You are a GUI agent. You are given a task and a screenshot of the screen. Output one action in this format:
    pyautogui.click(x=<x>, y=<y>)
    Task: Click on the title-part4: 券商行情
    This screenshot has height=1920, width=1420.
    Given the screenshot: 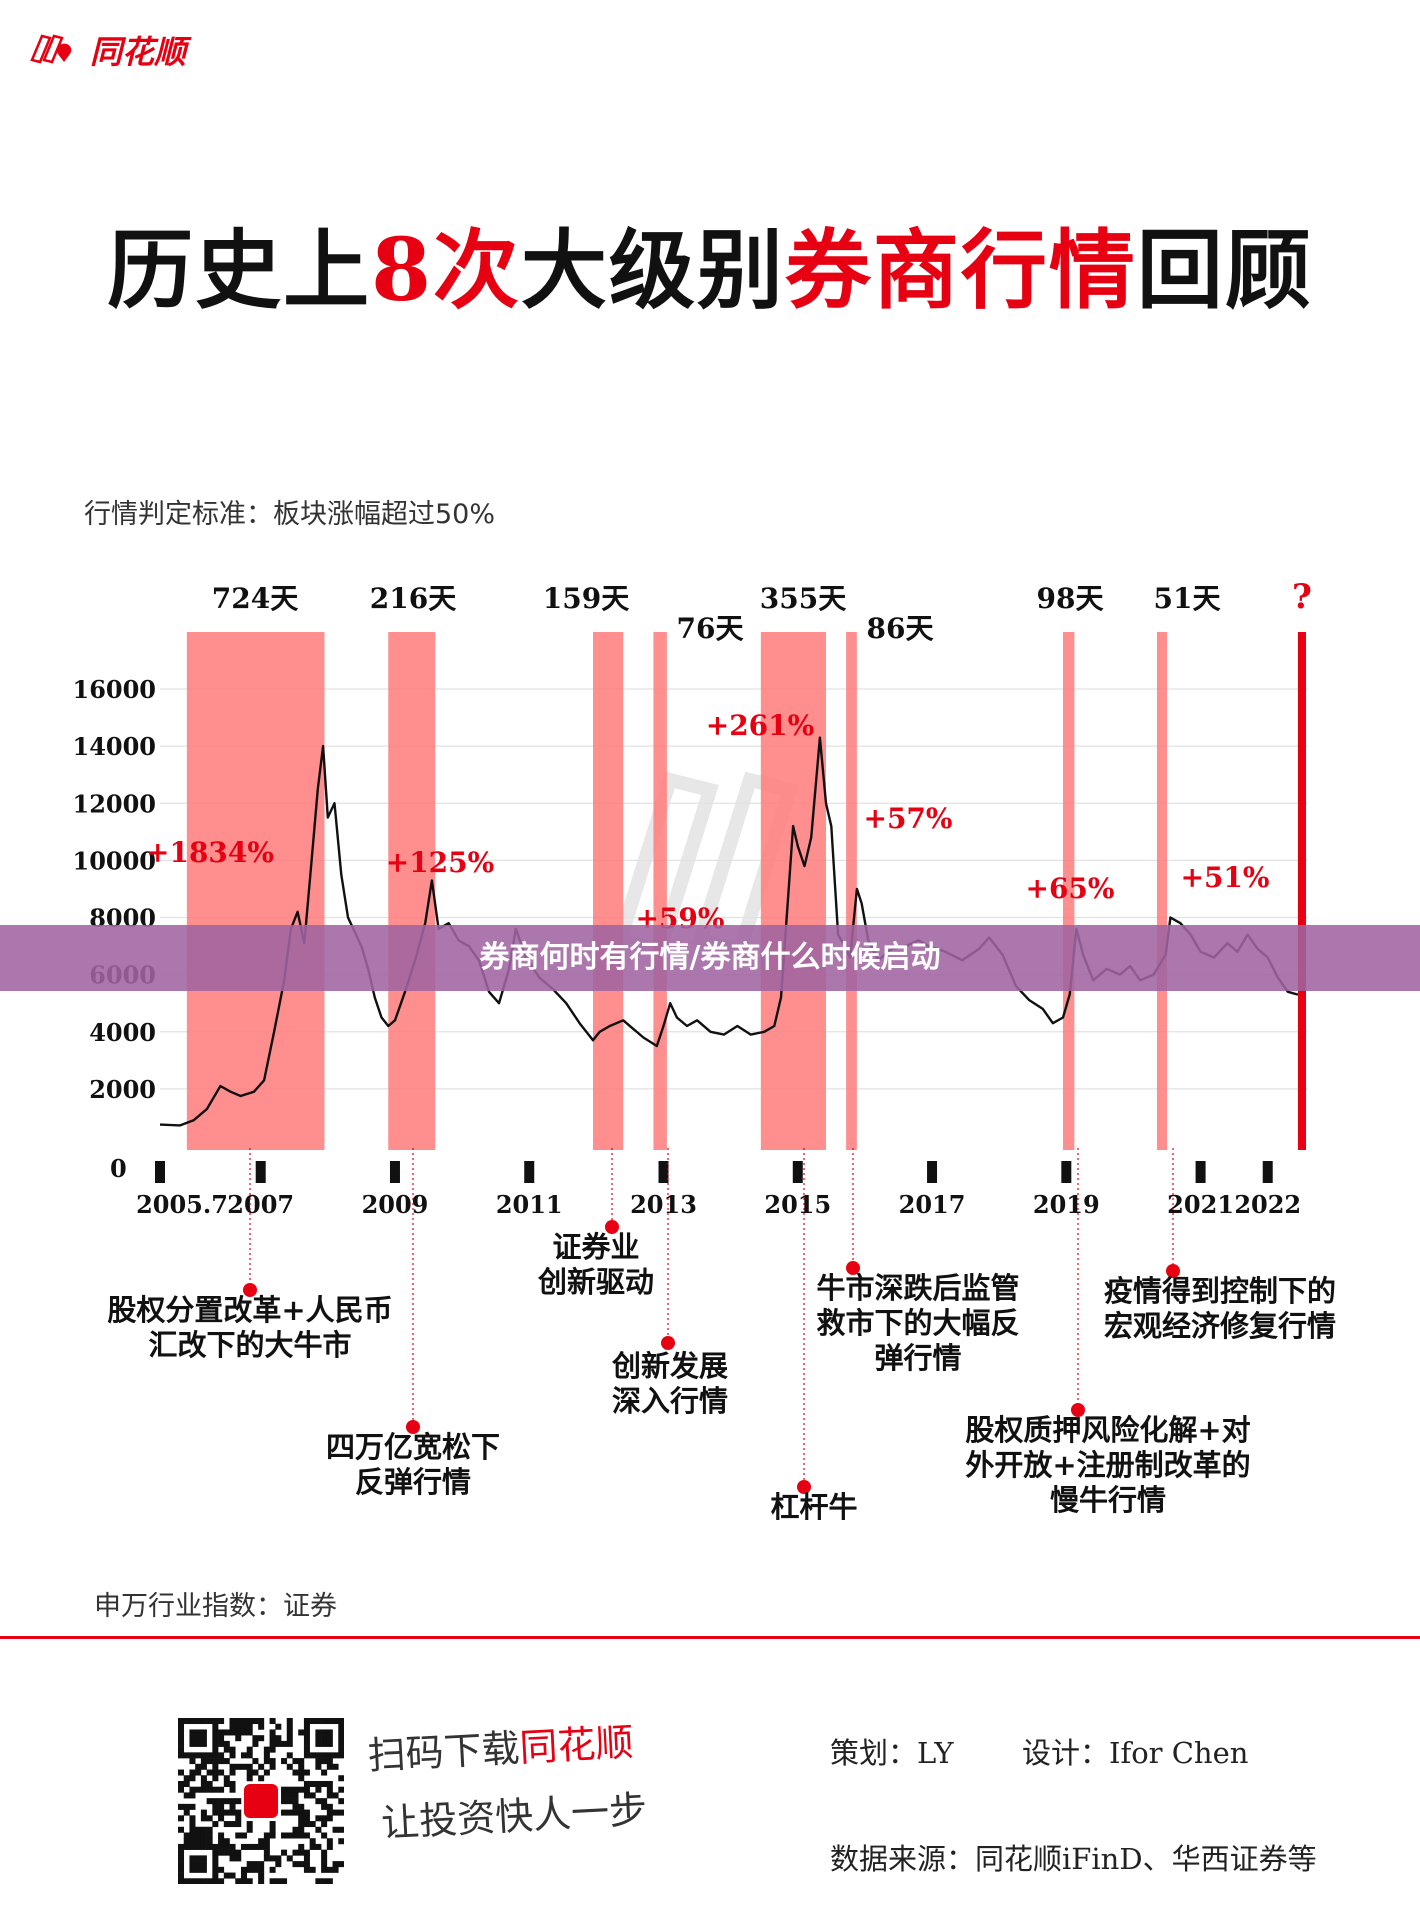 What is the action you would take?
    pyautogui.click(x=960, y=270)
    